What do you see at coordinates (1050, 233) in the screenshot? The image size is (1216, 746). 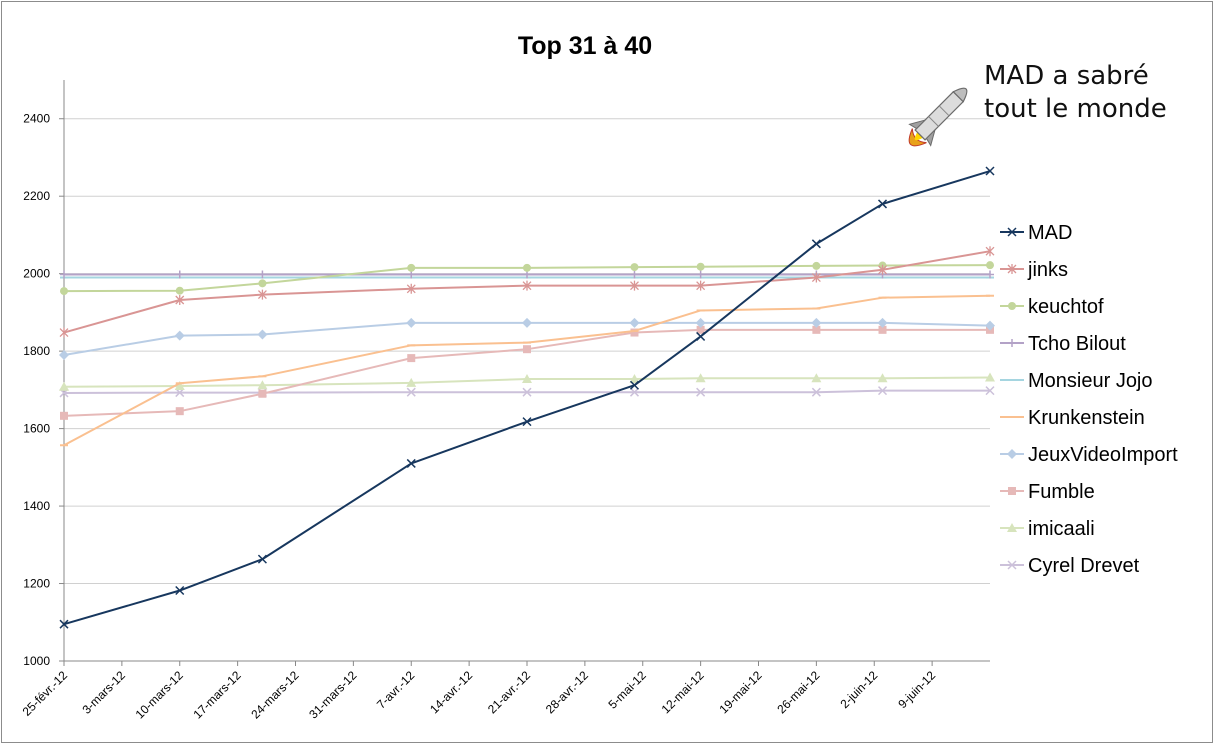 I see `legend-label: MAD` at bounding box center [1050, 233].